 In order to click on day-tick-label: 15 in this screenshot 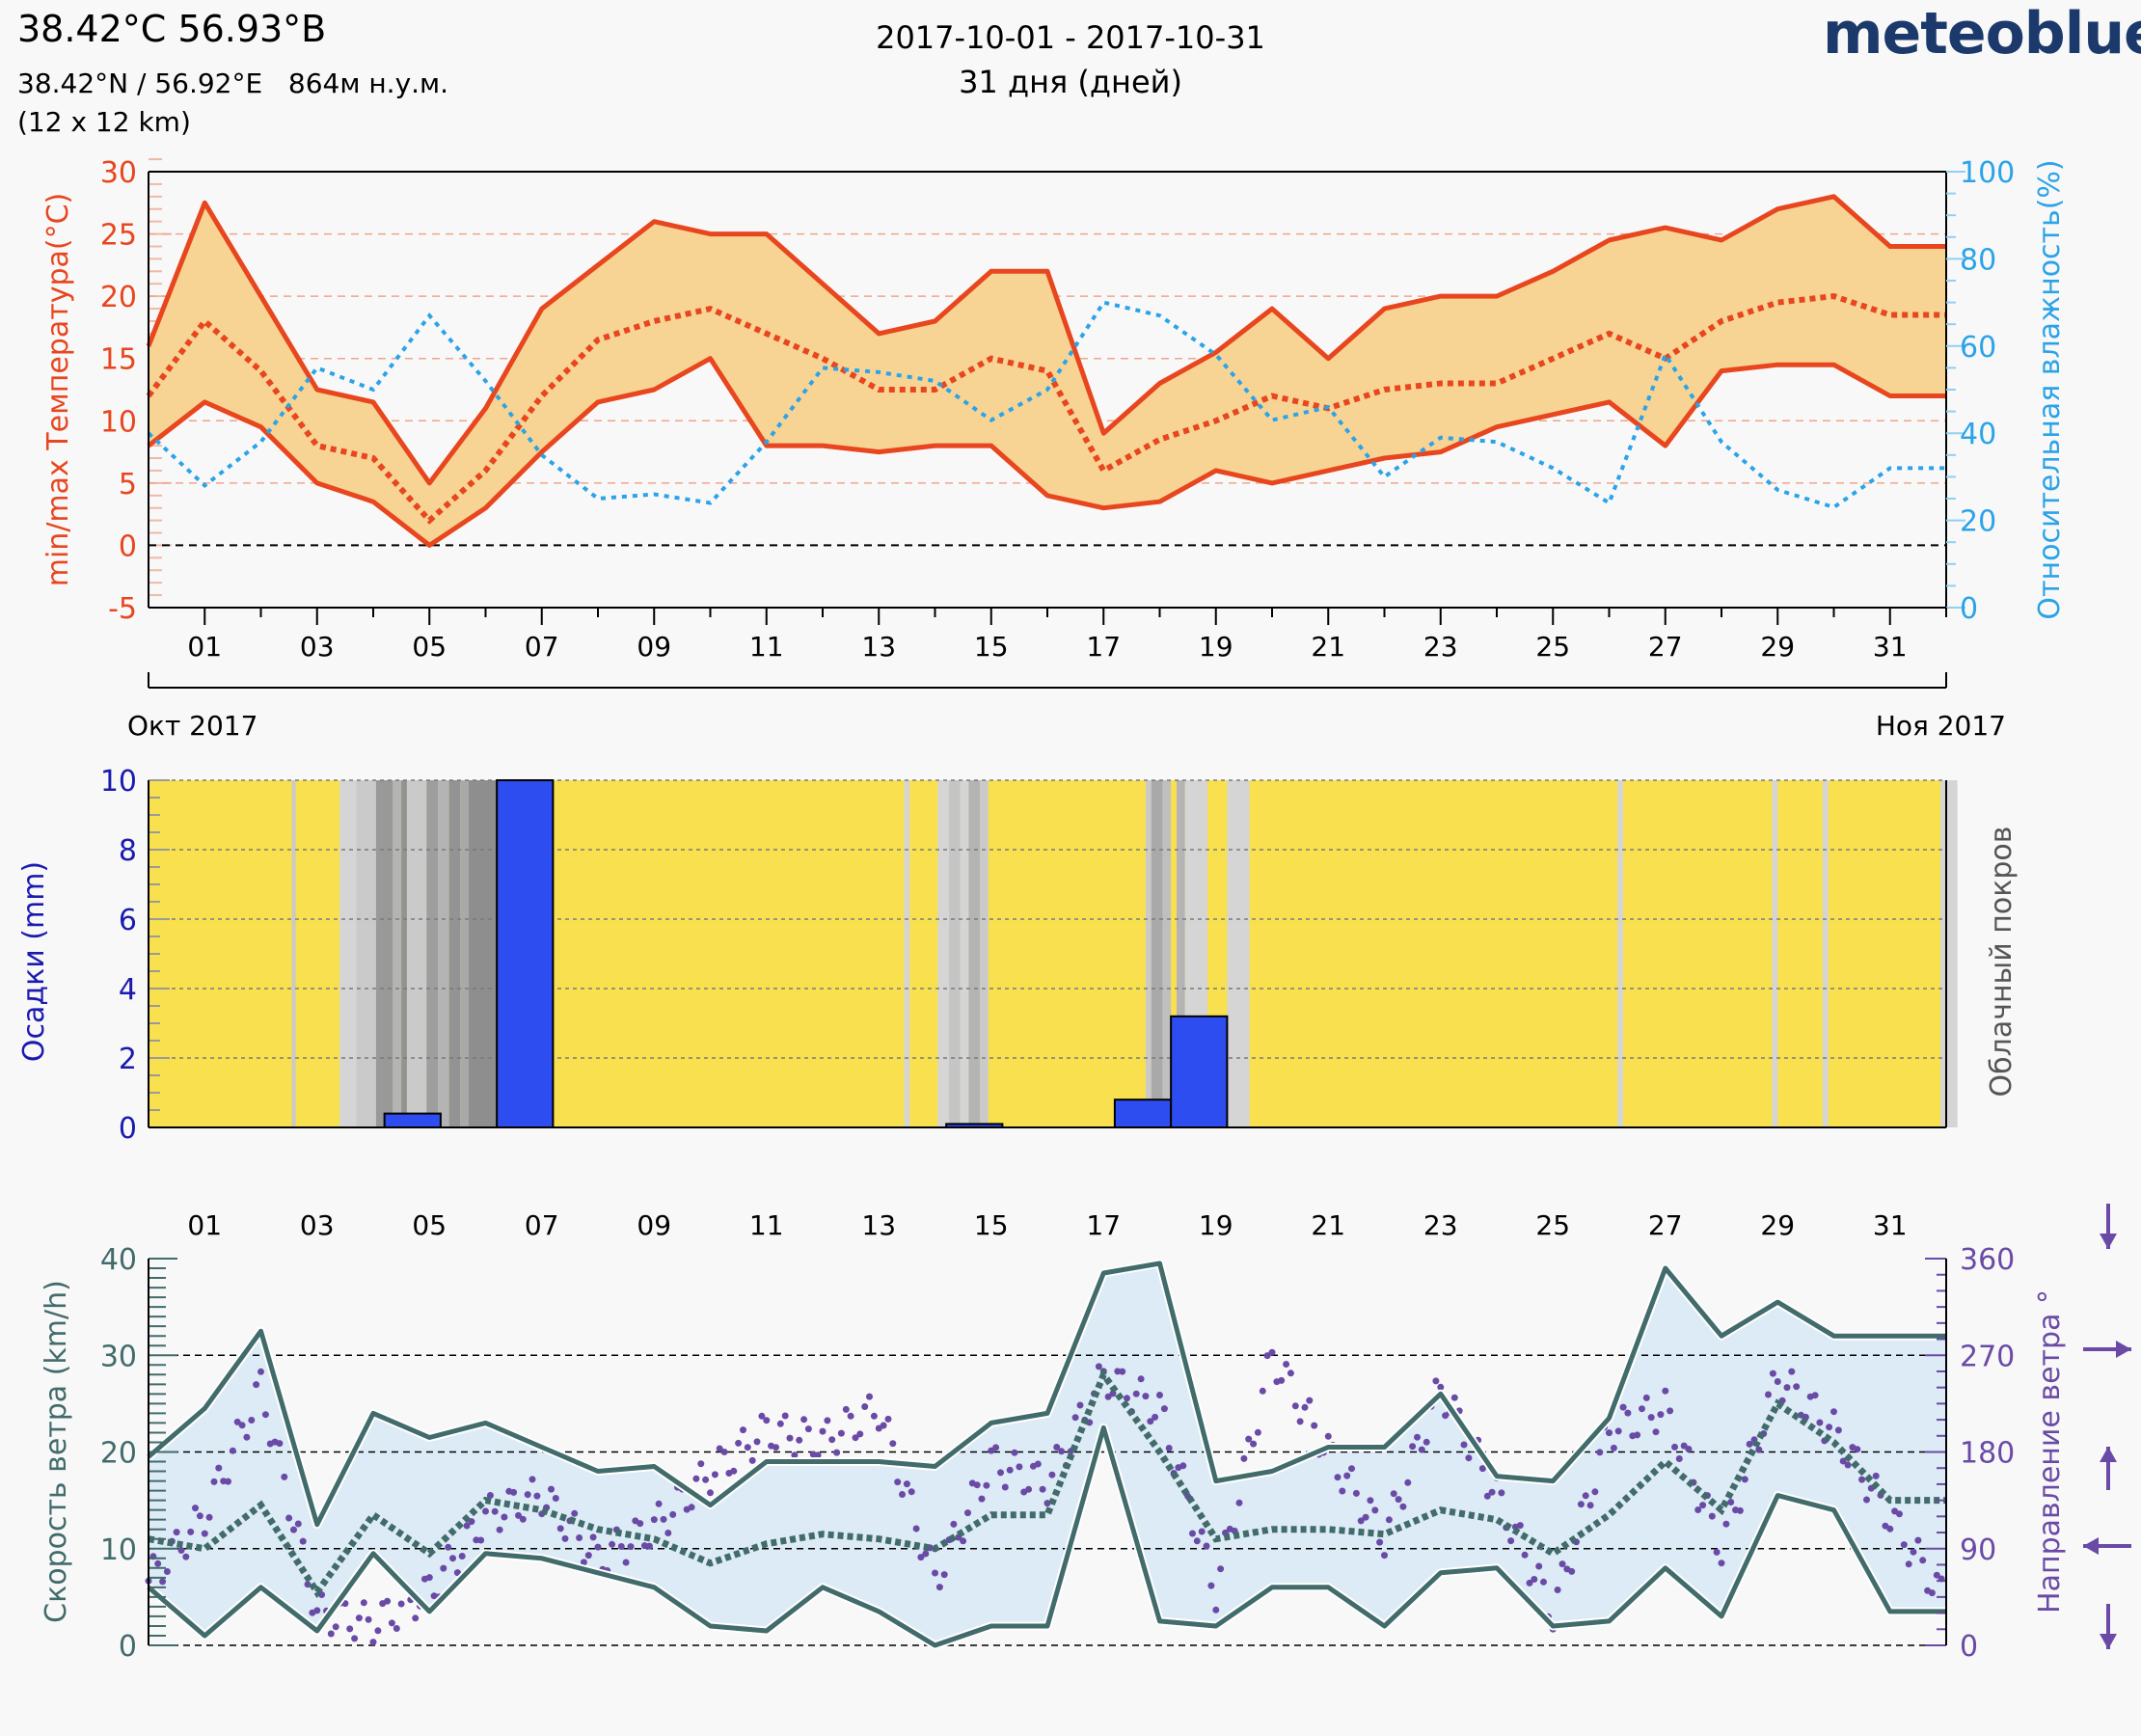, I will do `click(991, 647)`.